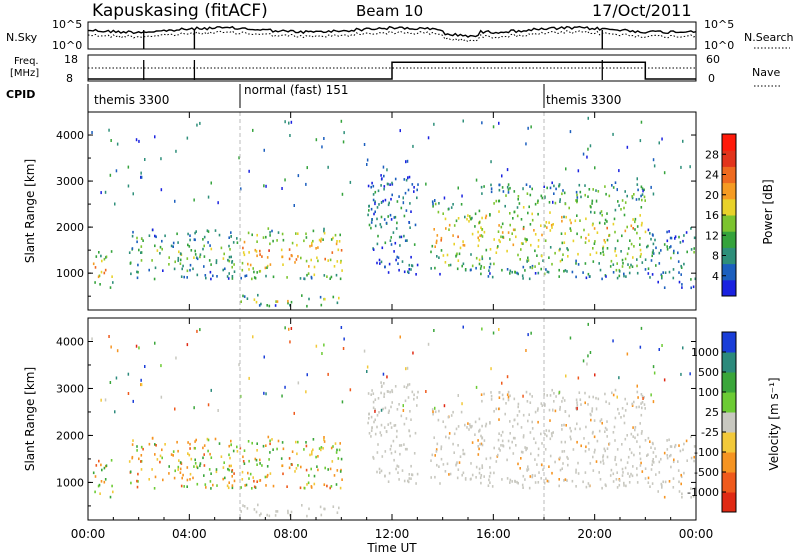  Describe the element at coordinates (70, 227) in the screenshot. I see `power-ytick-label-1: 2000` at that location.